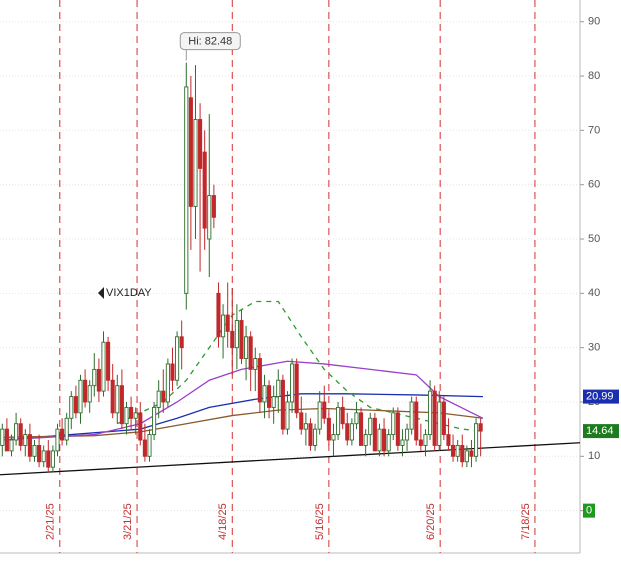 The width and height of the screenshot is (621, 573). I want to click on x-tick-label: 4/18/25, so click(223, 521).